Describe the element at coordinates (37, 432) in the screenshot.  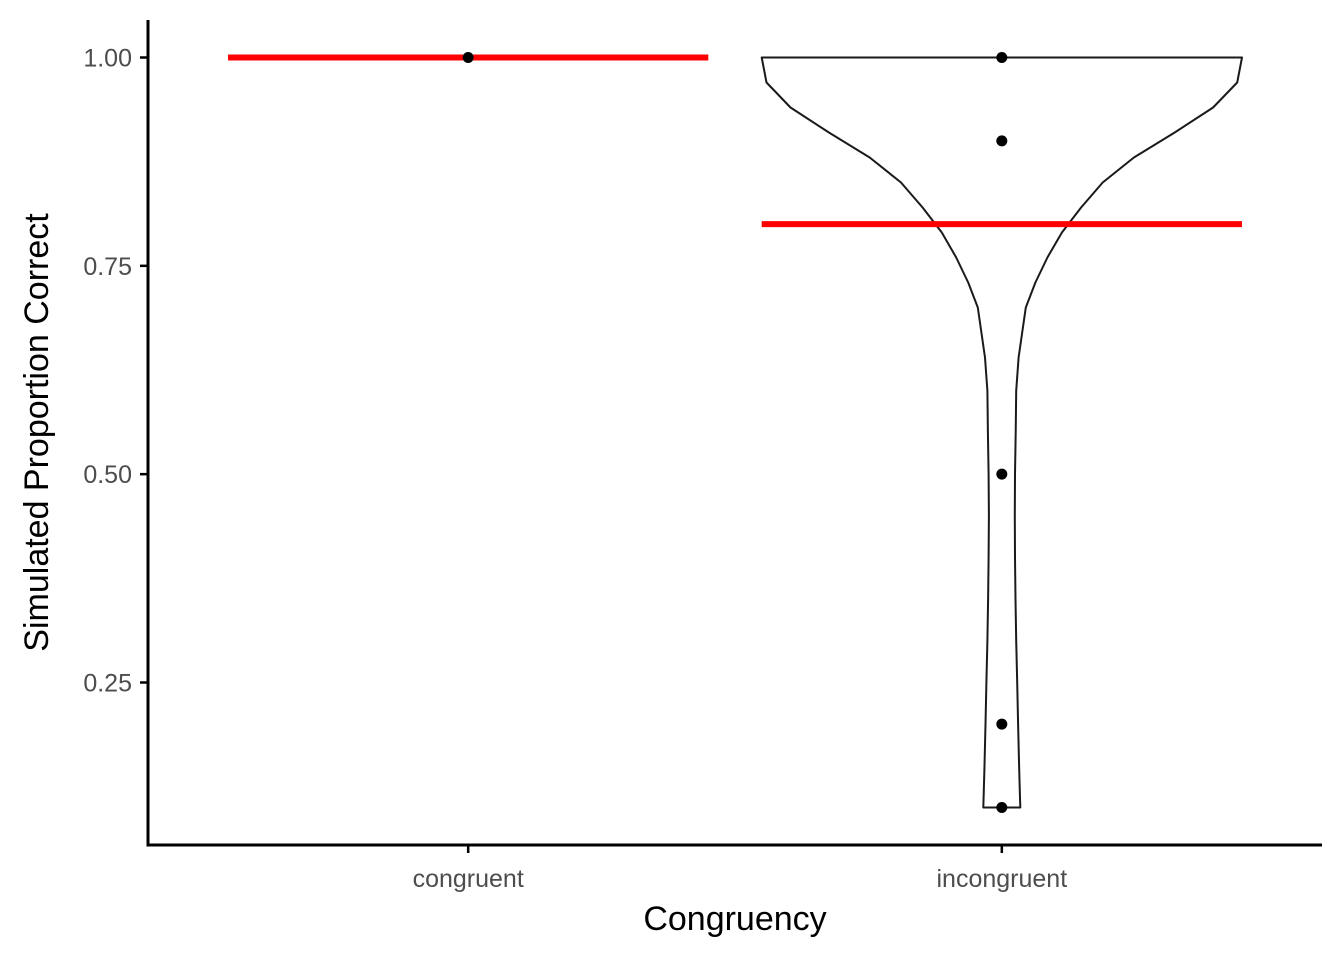
I see `y-axis-title: Simulated Proportion Correct` at that location.